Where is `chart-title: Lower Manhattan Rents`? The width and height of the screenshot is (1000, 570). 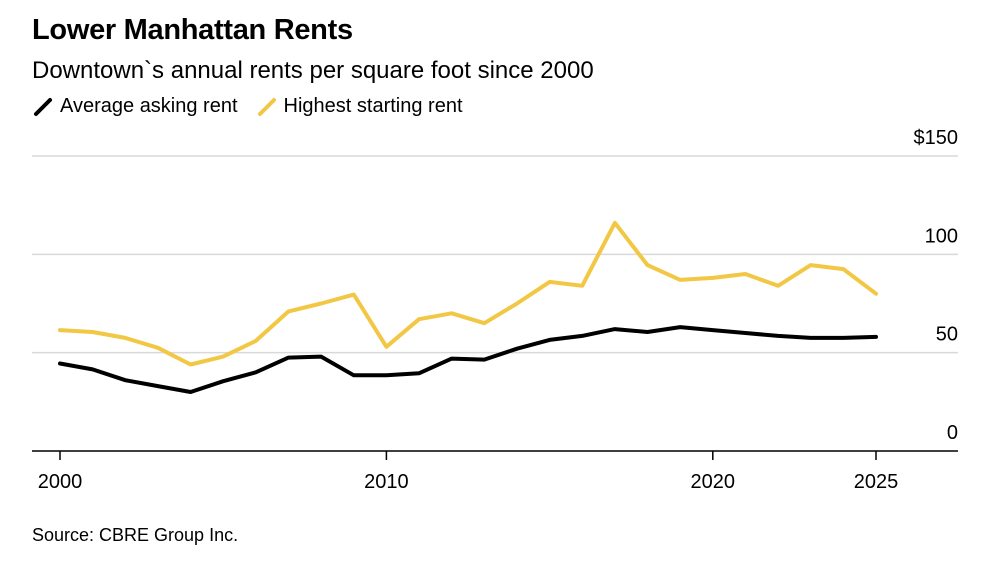 chart-title: Lower Manhattan Rents is located at coordinates (192, 30).